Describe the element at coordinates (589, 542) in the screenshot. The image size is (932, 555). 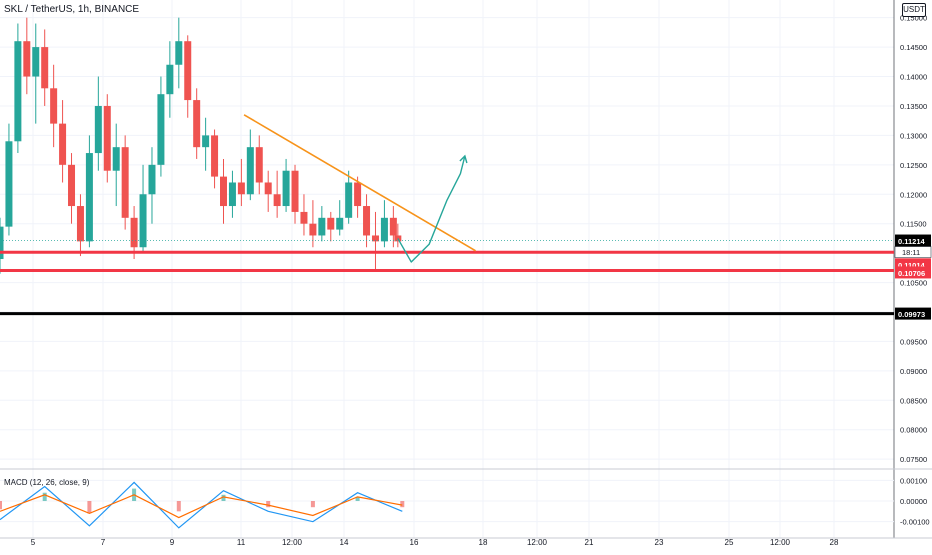
I see `x-tick-label: 21` at that location.